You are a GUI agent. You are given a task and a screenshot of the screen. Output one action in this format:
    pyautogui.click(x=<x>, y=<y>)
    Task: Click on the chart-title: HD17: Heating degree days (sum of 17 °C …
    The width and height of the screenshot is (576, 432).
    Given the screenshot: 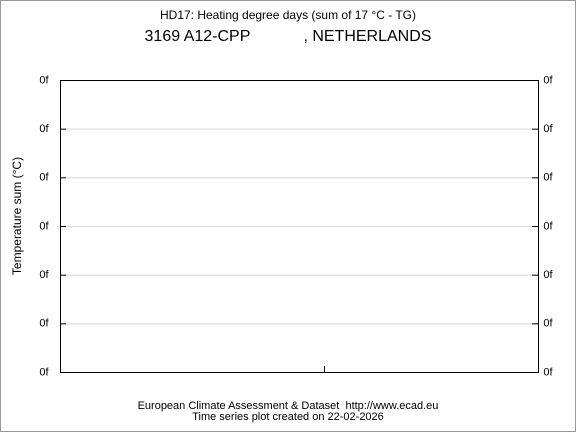 What is the action you would take?
    pyautogui.click(x=288, y=15)
    